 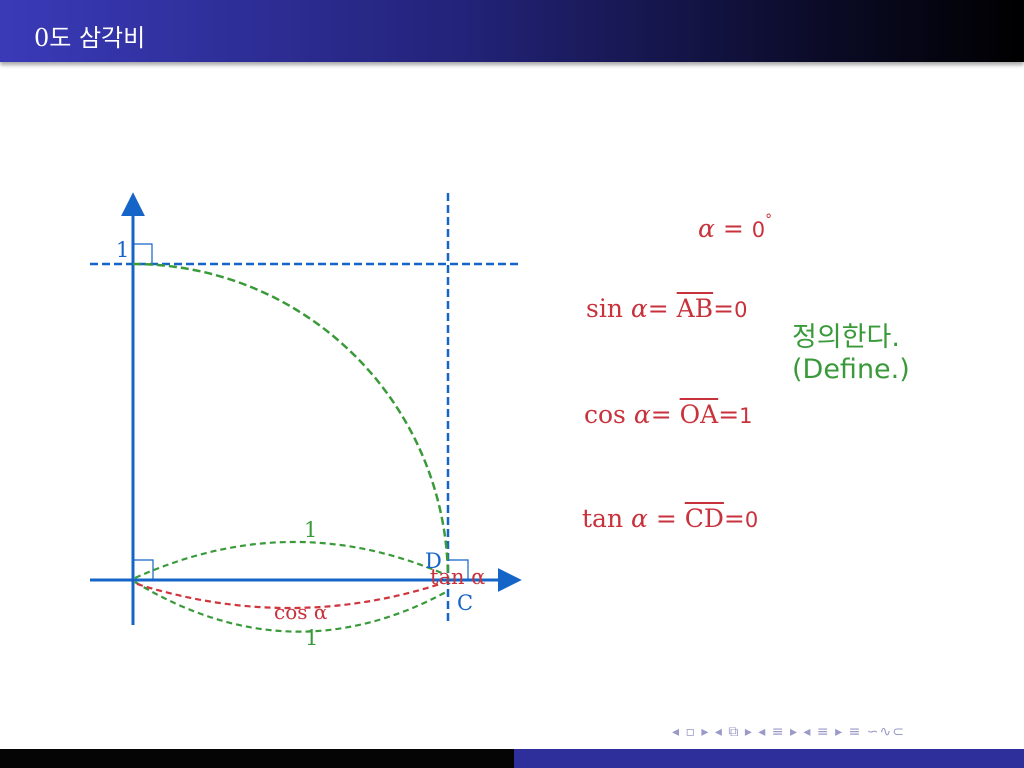 I want to click on right-angle-mark-origin, so click(x=143, y=569).